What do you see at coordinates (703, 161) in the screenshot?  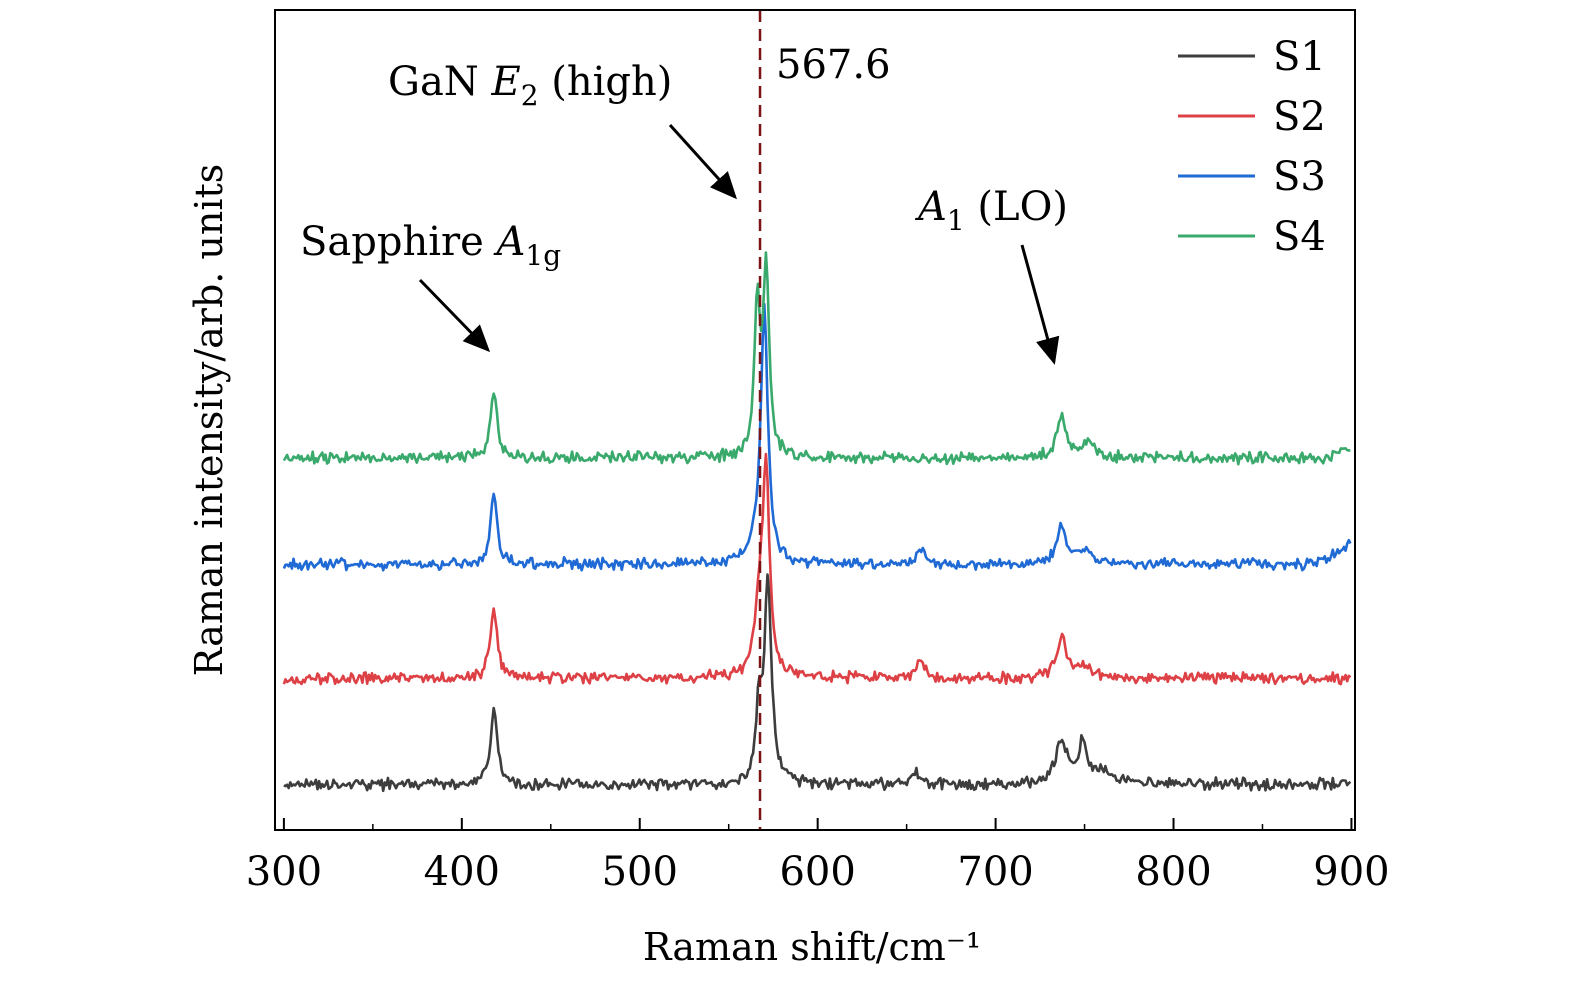 I see `annotation-arrow-gan-e2` at bounding box center [703, 161].